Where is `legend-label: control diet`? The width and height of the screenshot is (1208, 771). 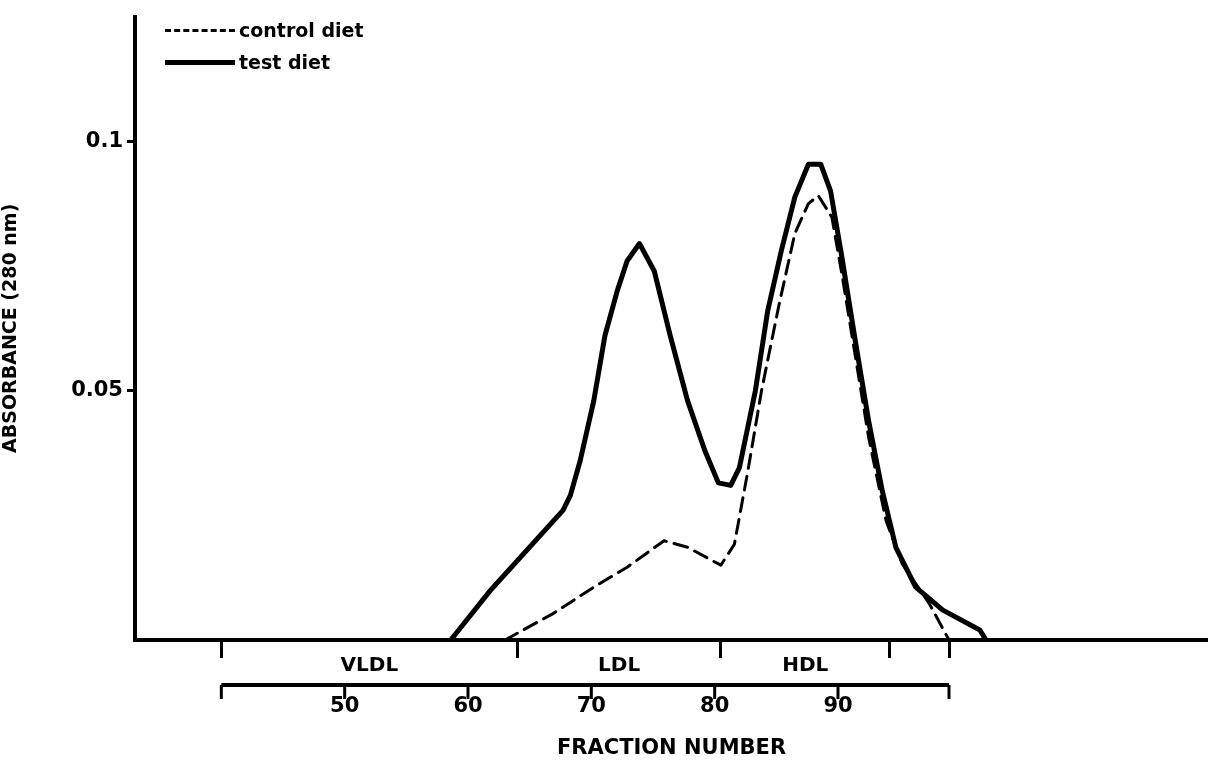
legend-label: control diet is located at coordinates (301, 30).